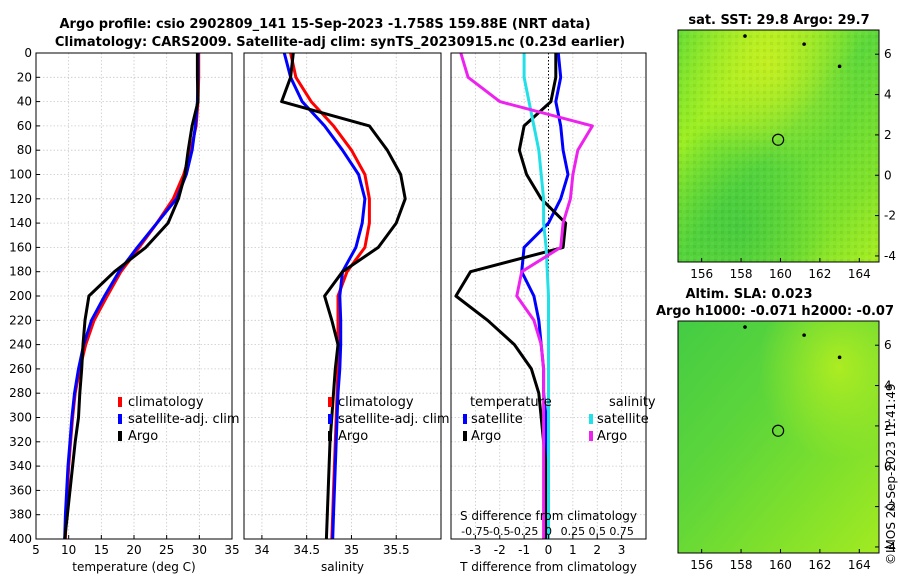  What do you see at coordinates (133, 567) in the screenshot?
I see `x-axis-label: temperature (deg C)` at bounding box center [133, 567].